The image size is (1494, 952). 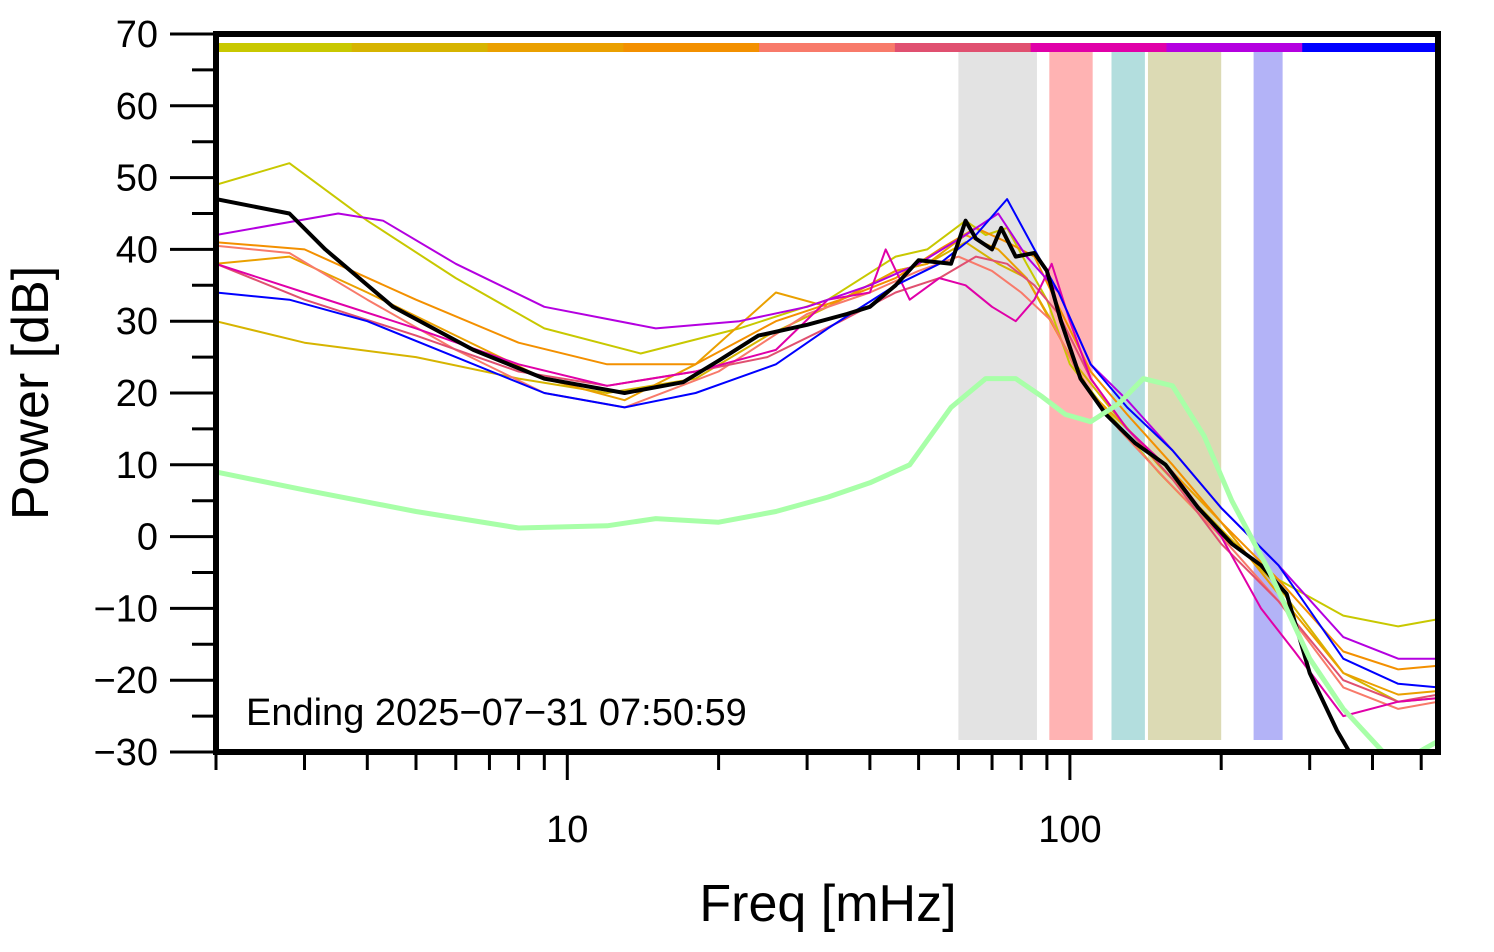 What do you see at coordinates (567, 830) in the screenshot?
I see `x-tick-label: 10` at bounding box center [567, 830].